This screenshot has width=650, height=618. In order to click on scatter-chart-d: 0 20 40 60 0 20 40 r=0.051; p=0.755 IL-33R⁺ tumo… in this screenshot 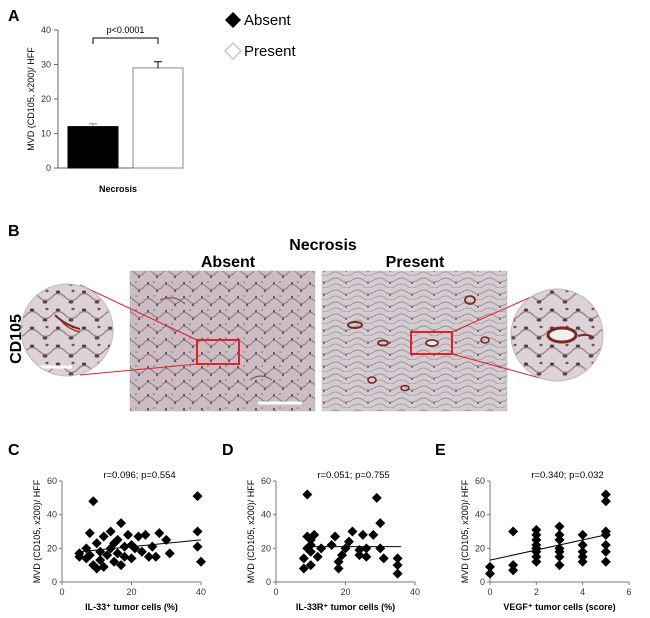, I will do `click(333, 541)`.